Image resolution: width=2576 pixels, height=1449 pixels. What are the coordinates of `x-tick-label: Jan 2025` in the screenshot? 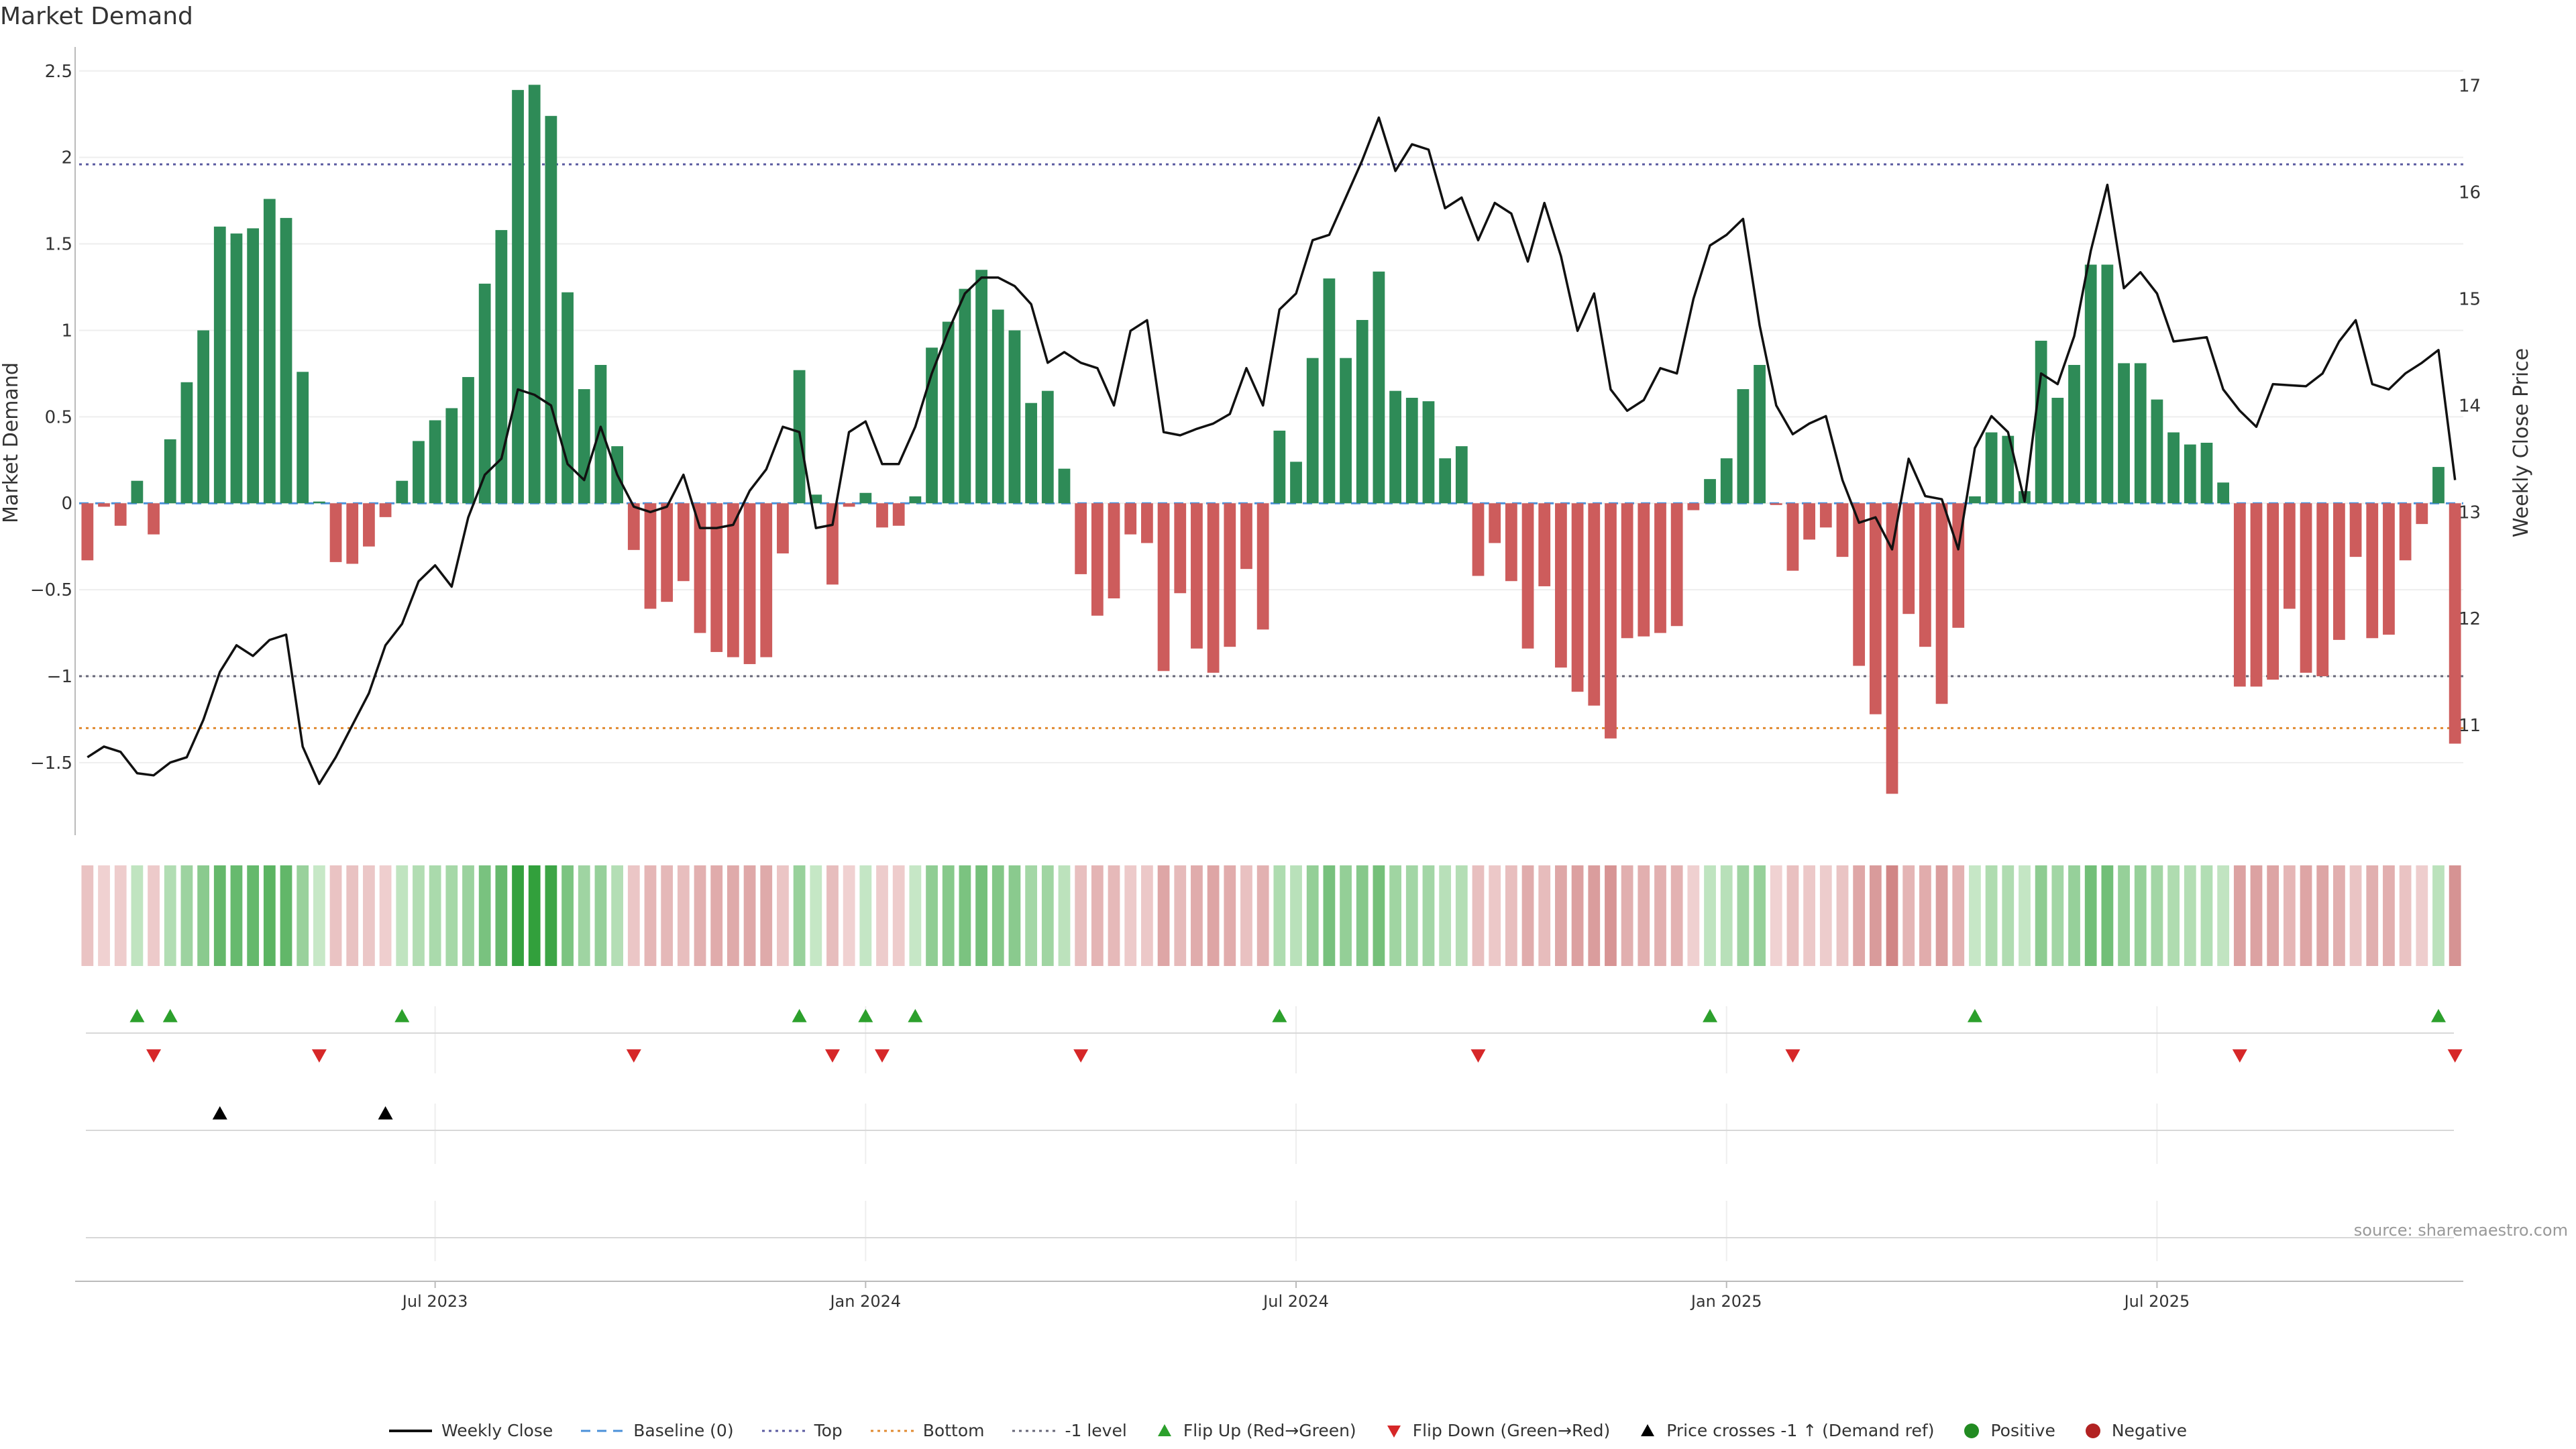 It's located at (1726, 1301).